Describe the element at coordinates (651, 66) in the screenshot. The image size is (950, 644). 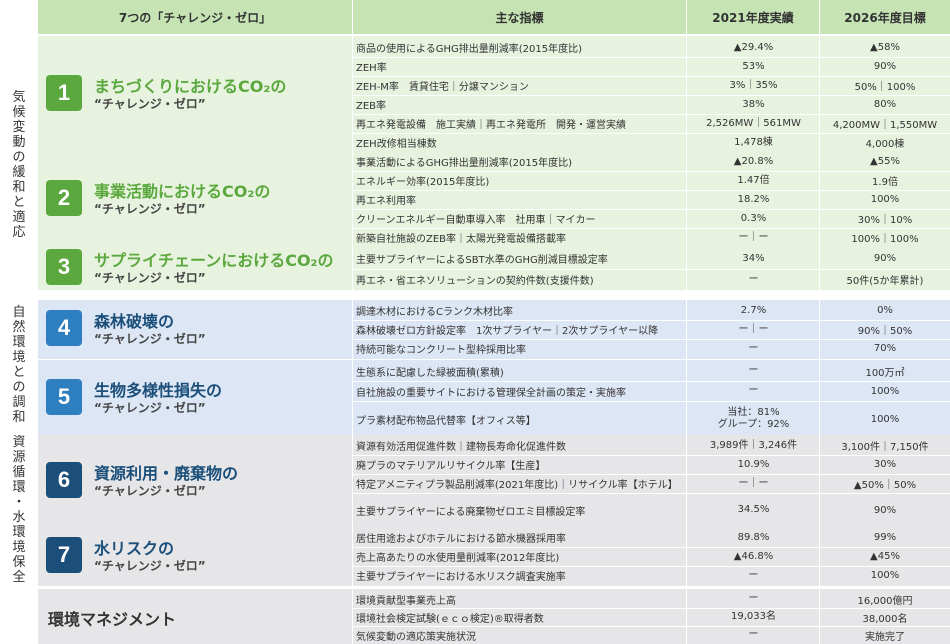
I see `indicator-row: ZEH率 53% 90%` at that location.